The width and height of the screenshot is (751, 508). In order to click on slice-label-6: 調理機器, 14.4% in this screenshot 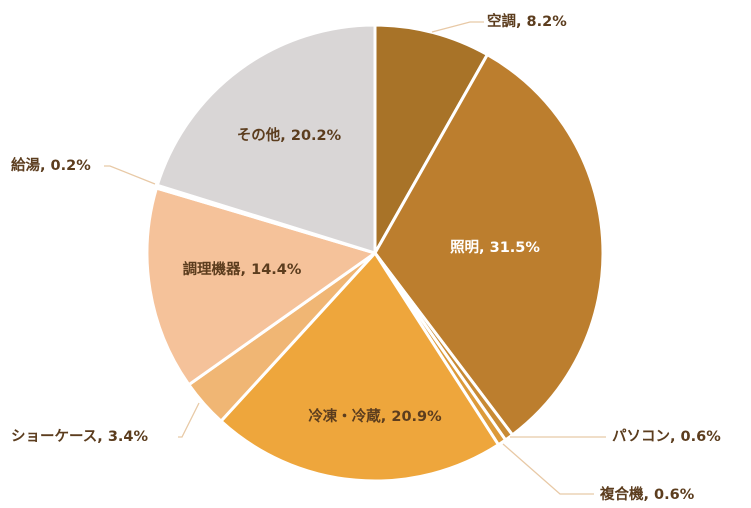, I will do `click(242, 269)`.